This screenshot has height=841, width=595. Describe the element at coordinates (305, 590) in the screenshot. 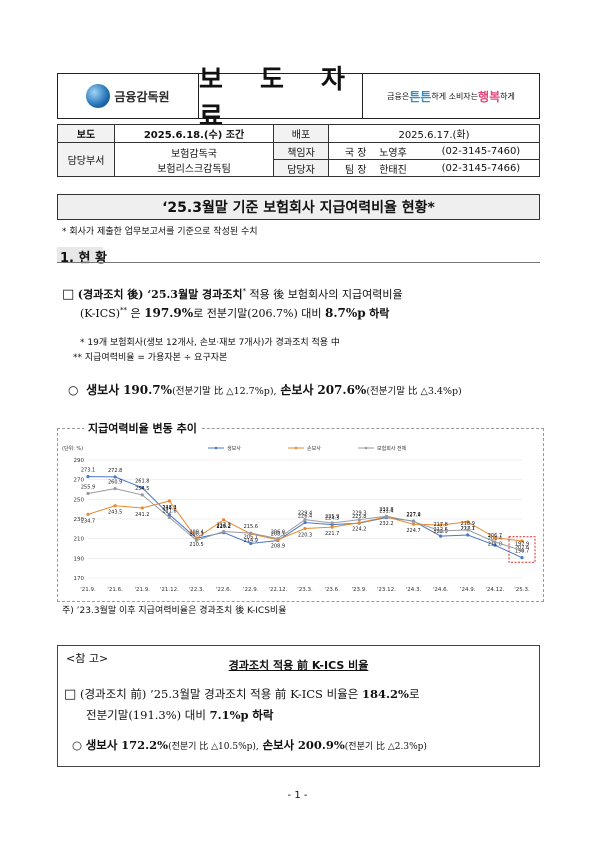

I see `x-tick-label: '23.3.` at that location.